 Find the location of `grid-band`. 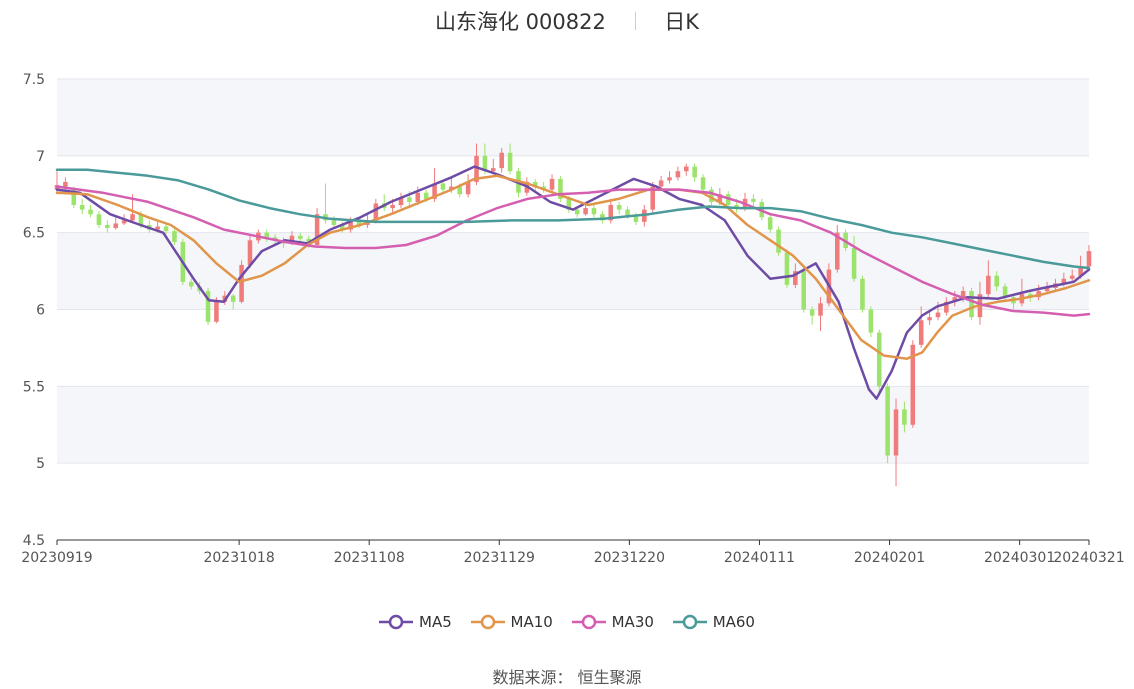

grid-band is located at coordinates (573, 425).